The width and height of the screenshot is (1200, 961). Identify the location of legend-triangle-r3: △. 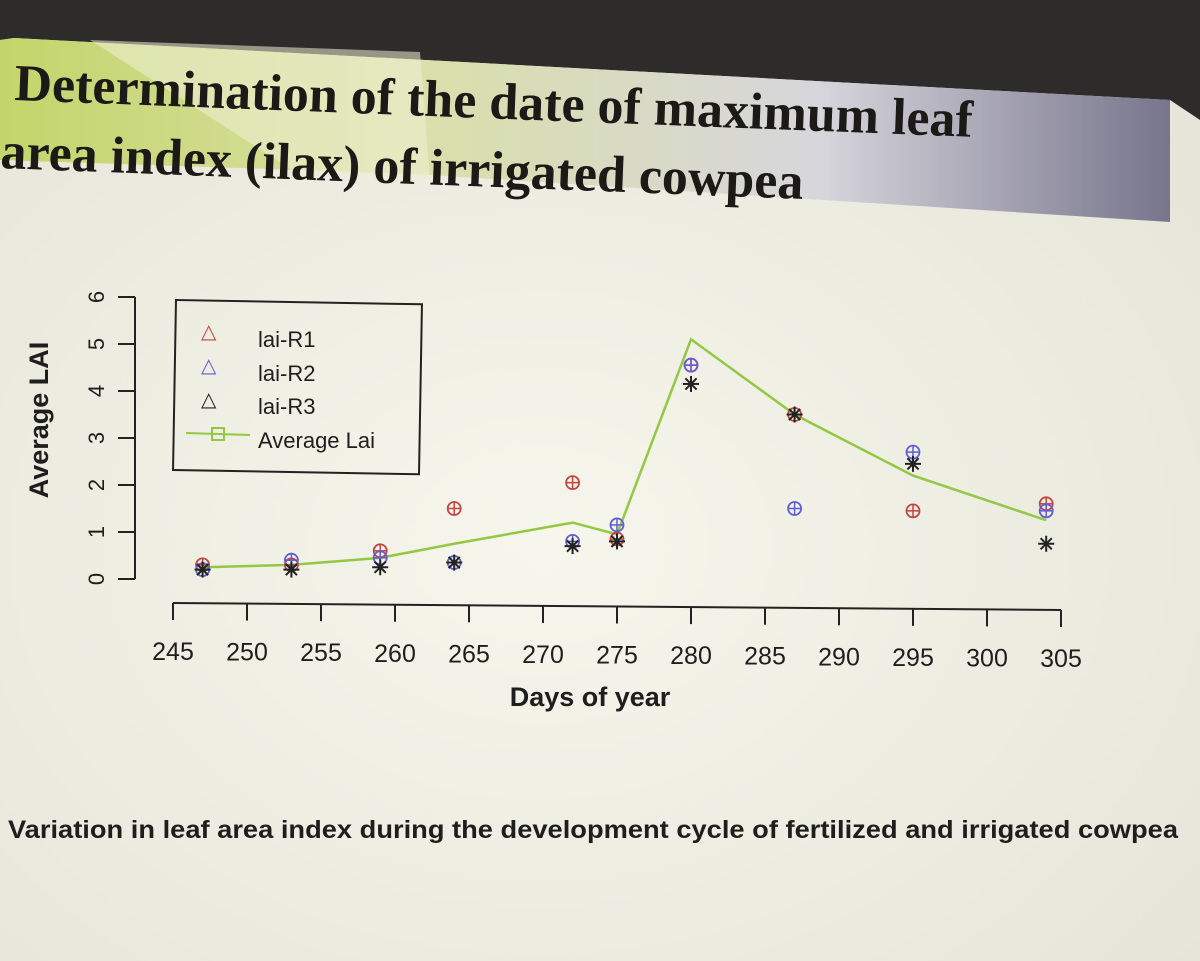
(209, 400).